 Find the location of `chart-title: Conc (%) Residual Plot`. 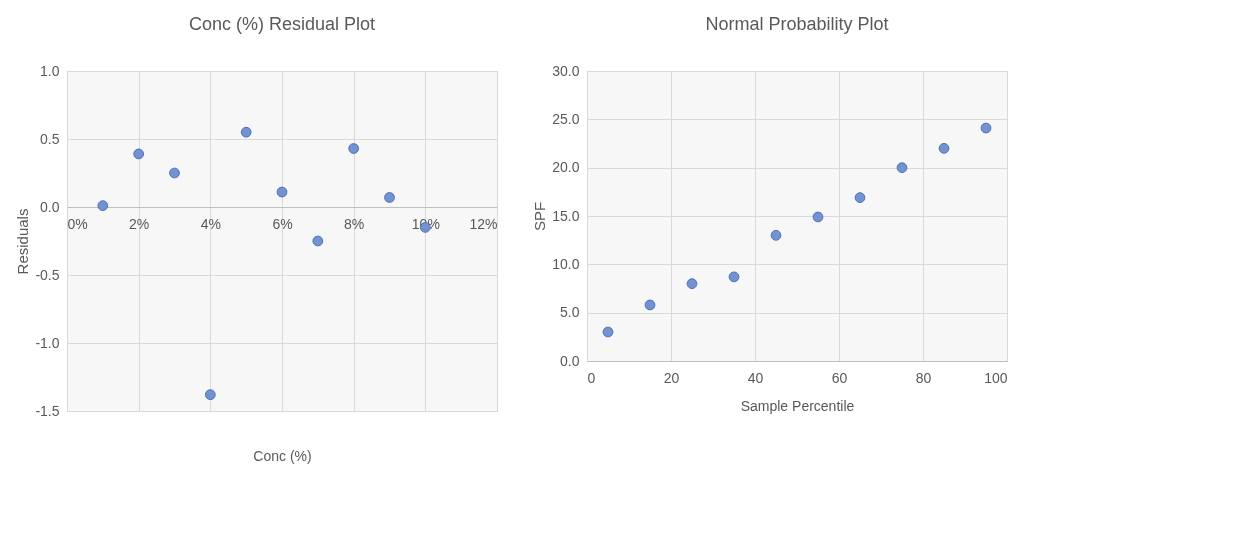

chart-title: Conc (%) Residual Plot is located at coordinates (282, 24).